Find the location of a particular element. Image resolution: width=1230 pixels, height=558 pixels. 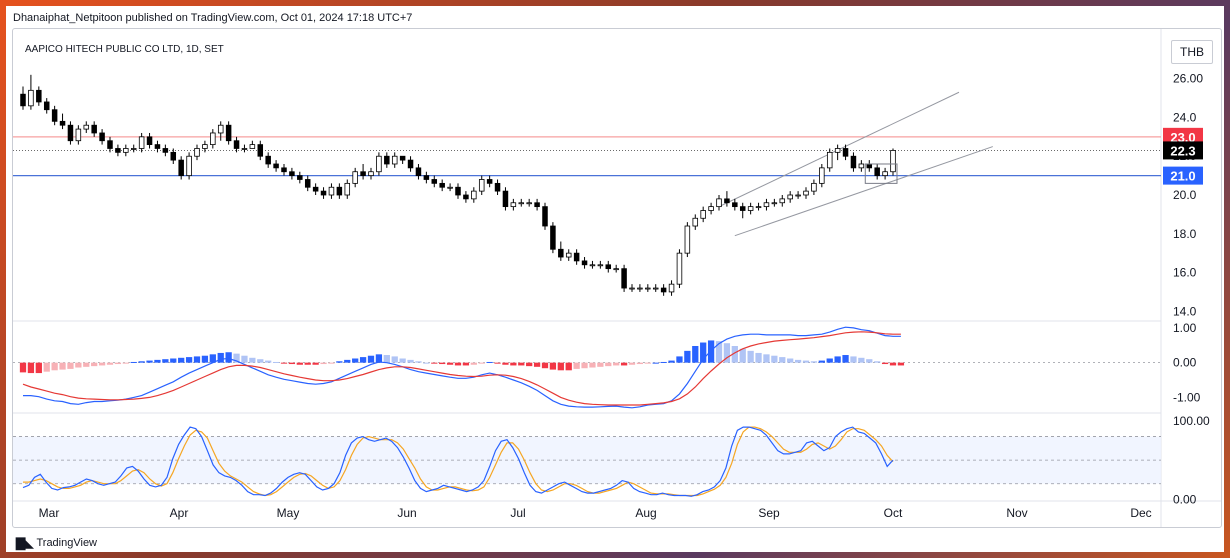

highlight-box is located at coordinates (881, 173).